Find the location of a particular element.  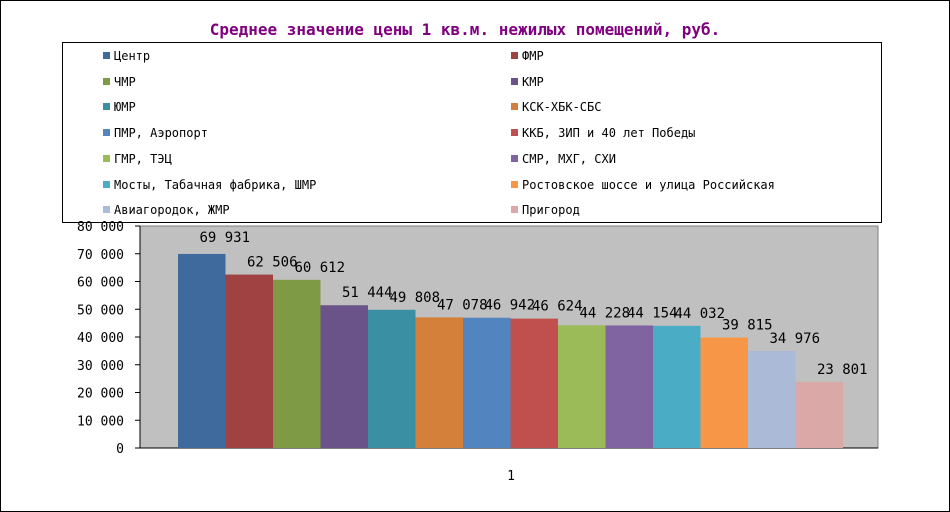

y-tick-label: 20 000 is located at coordinates (100, 394).